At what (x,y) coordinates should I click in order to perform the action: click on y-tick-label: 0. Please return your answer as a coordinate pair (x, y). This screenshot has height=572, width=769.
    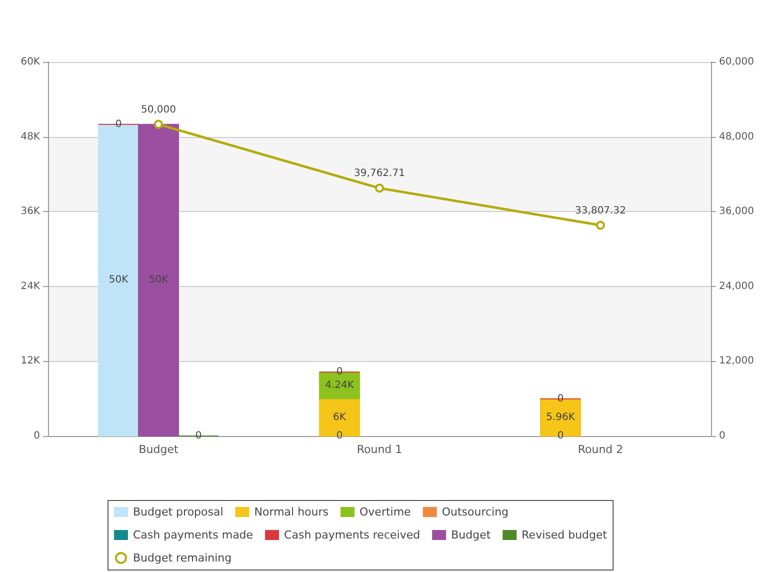
    Looking at the image, I should click on (37, 436).